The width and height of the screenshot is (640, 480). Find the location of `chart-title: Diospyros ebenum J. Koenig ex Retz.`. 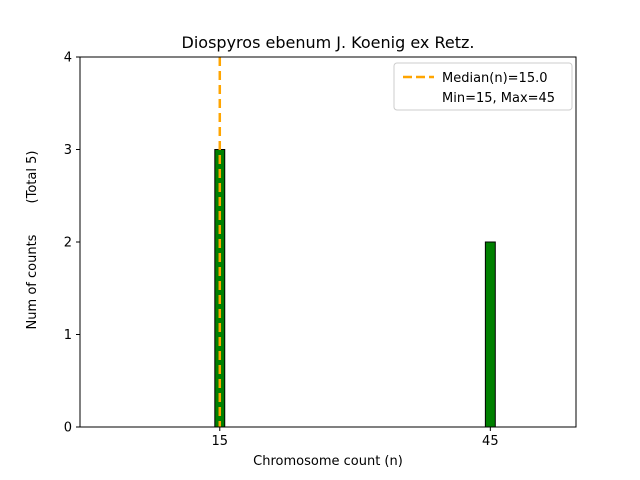

chart-title: Diospyros ebenum J. Koenig ex Retz. is located at coordinates (328, 42).